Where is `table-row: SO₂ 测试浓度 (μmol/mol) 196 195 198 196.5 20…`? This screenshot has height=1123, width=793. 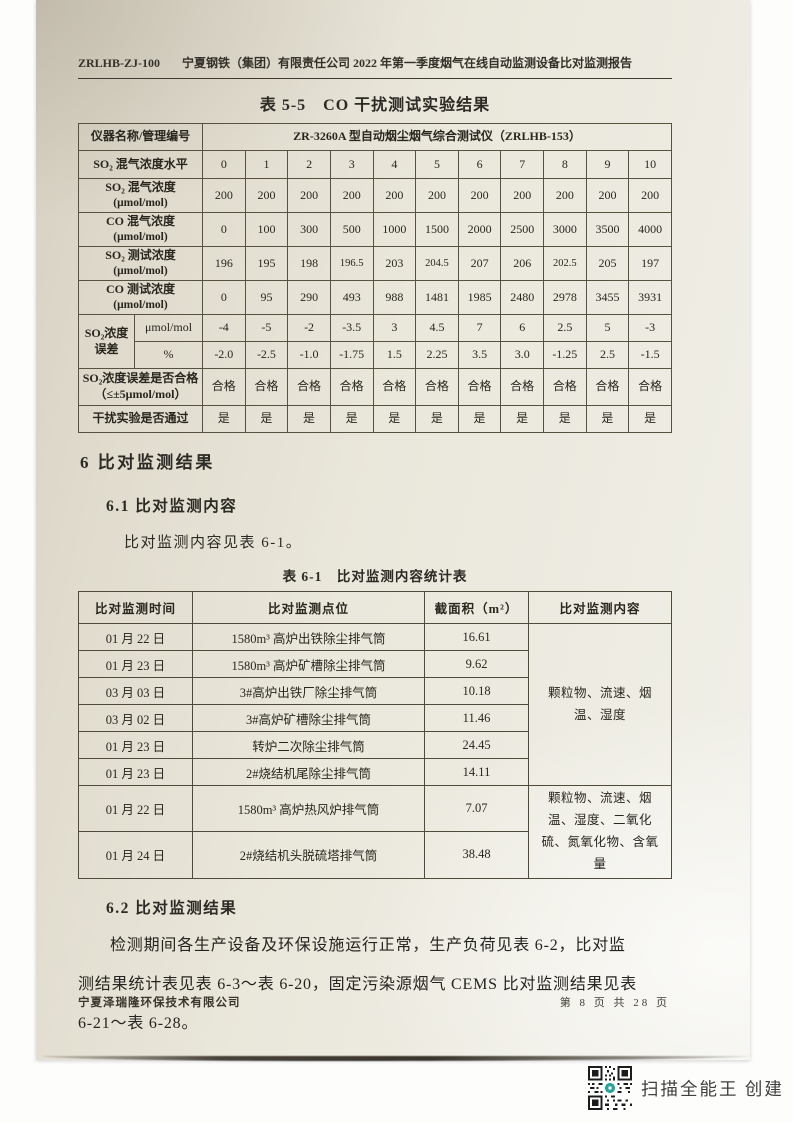 table-row: SO₂ 测试浓度 (μmol/mol) 196 195 198 196.5 20… is located at coordinates (375, 263).